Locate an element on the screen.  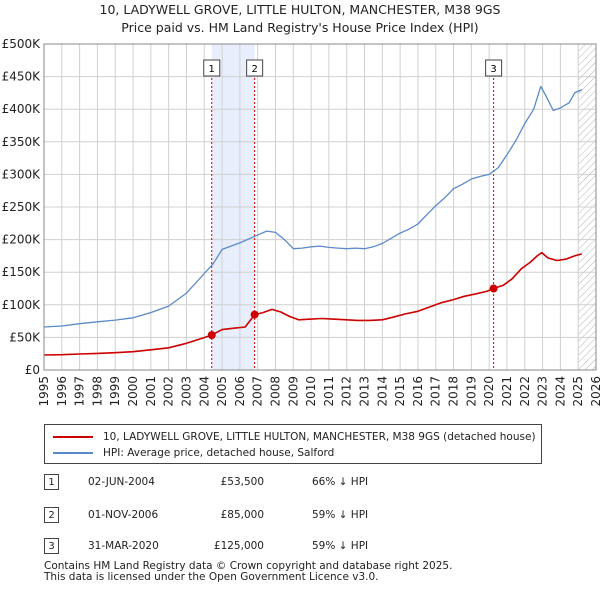
x-tick-label: 2002 is located at coordinates (169, 391).